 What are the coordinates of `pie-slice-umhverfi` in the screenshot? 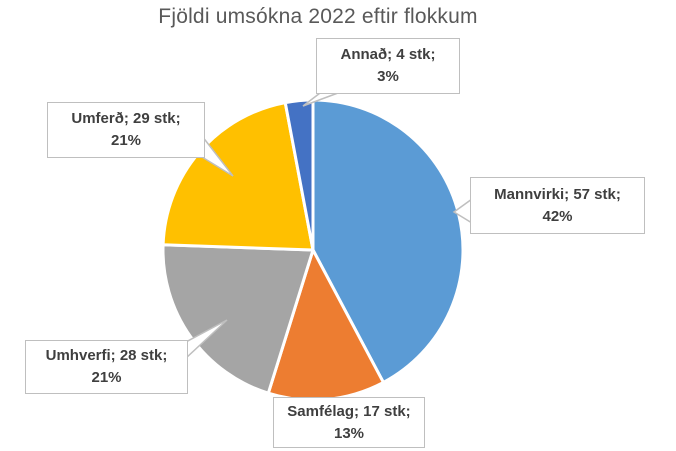 It's located at (238, 319).